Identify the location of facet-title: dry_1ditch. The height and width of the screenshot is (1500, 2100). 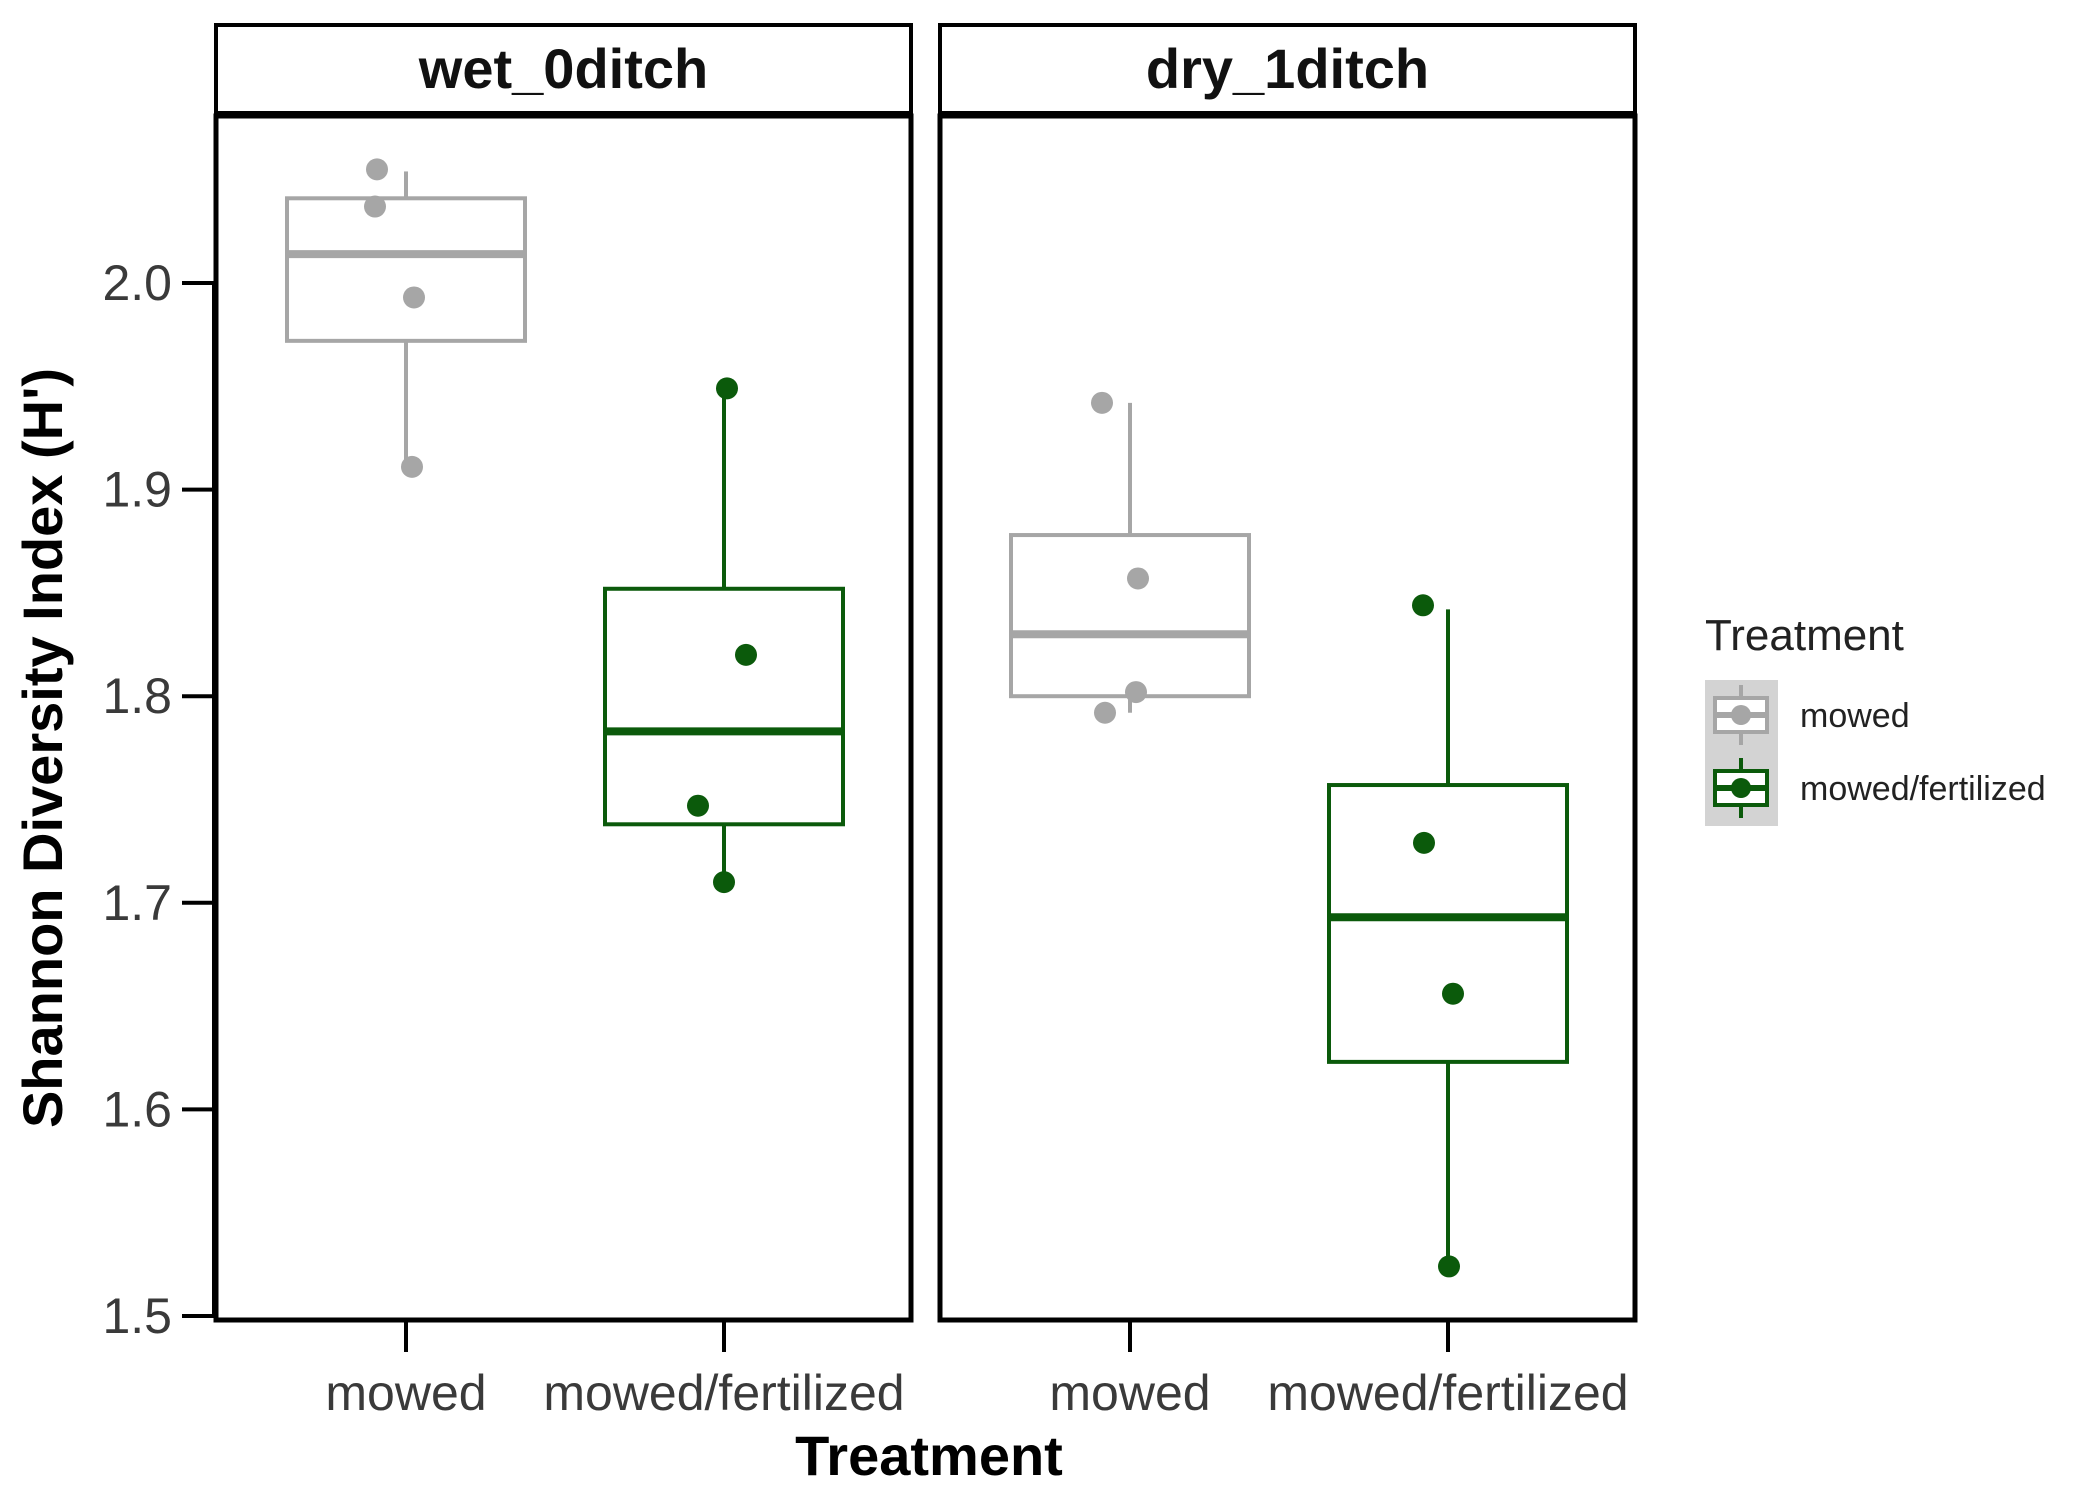
(1287, 68).